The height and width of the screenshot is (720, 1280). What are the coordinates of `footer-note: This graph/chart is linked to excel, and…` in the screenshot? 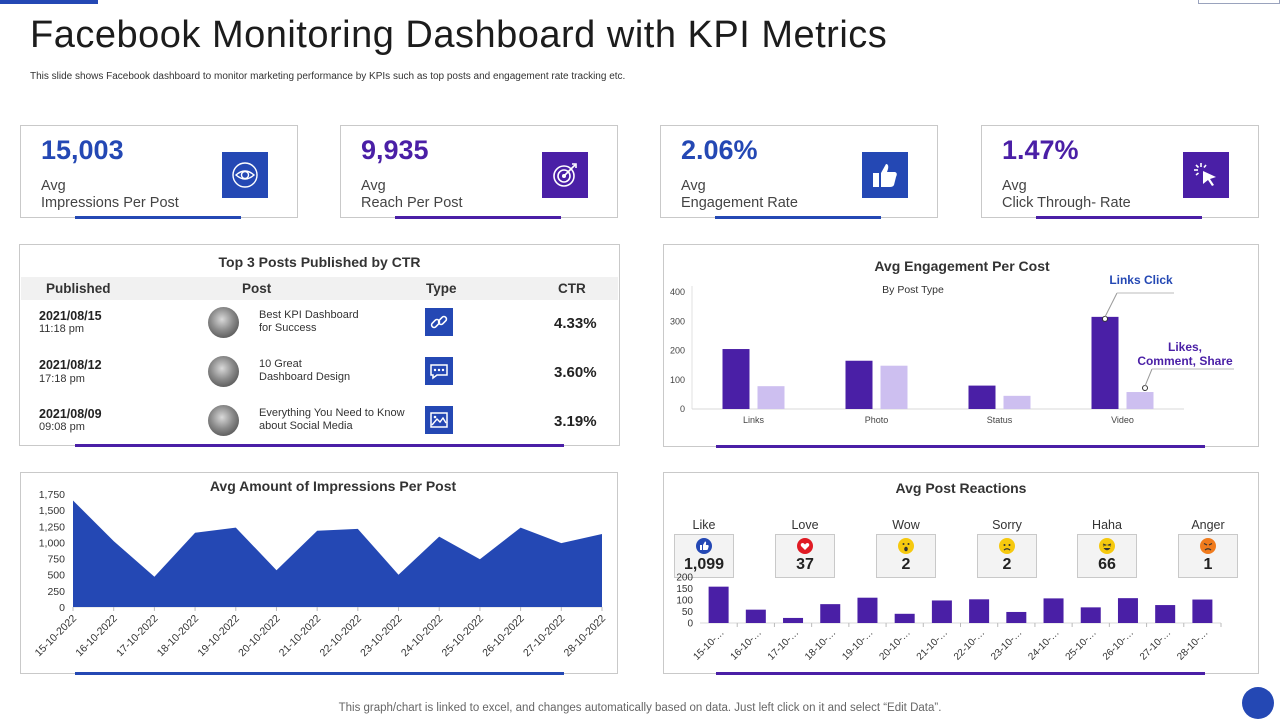 It's located at (640, 708).